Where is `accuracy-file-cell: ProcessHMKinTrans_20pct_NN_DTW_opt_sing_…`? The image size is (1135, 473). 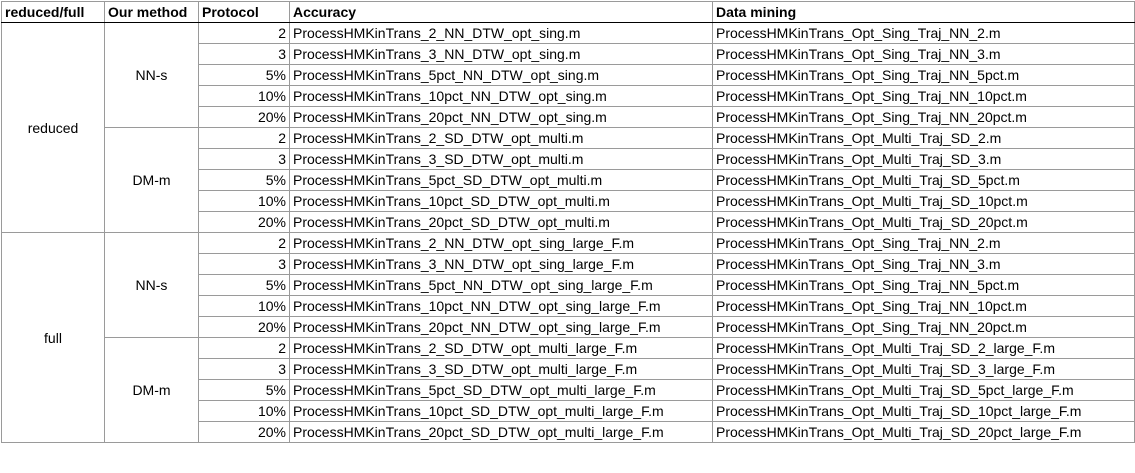
accuracy-file-cell: ProcessHMKinTrans_20pct_NN_DTW_opt_sing_… is located at coordinates (501, 327).